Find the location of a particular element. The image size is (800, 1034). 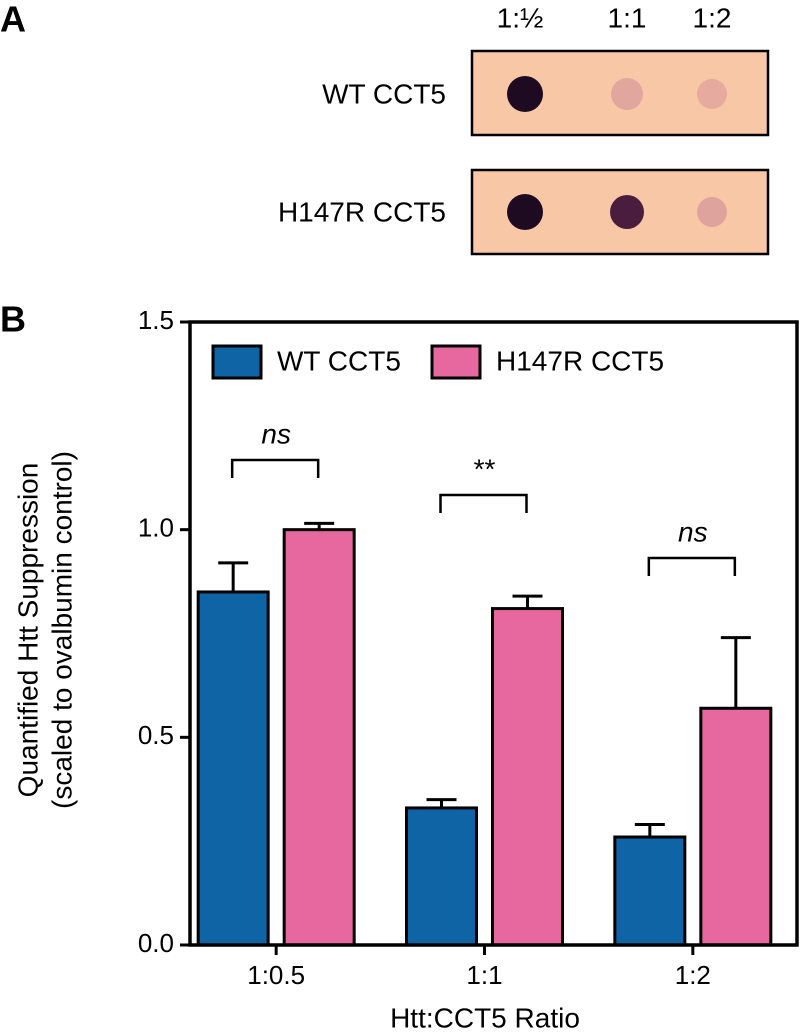

y-tick-label: 1.0 is located at coordinates (156, 528).